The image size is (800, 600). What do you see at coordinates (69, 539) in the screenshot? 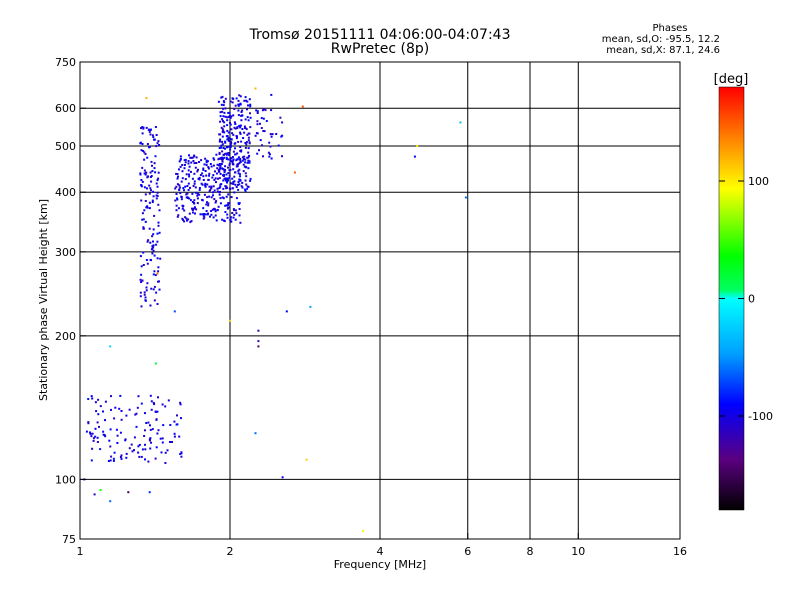
I see `y-tick-label: 75` at bounding box center [69, 539].